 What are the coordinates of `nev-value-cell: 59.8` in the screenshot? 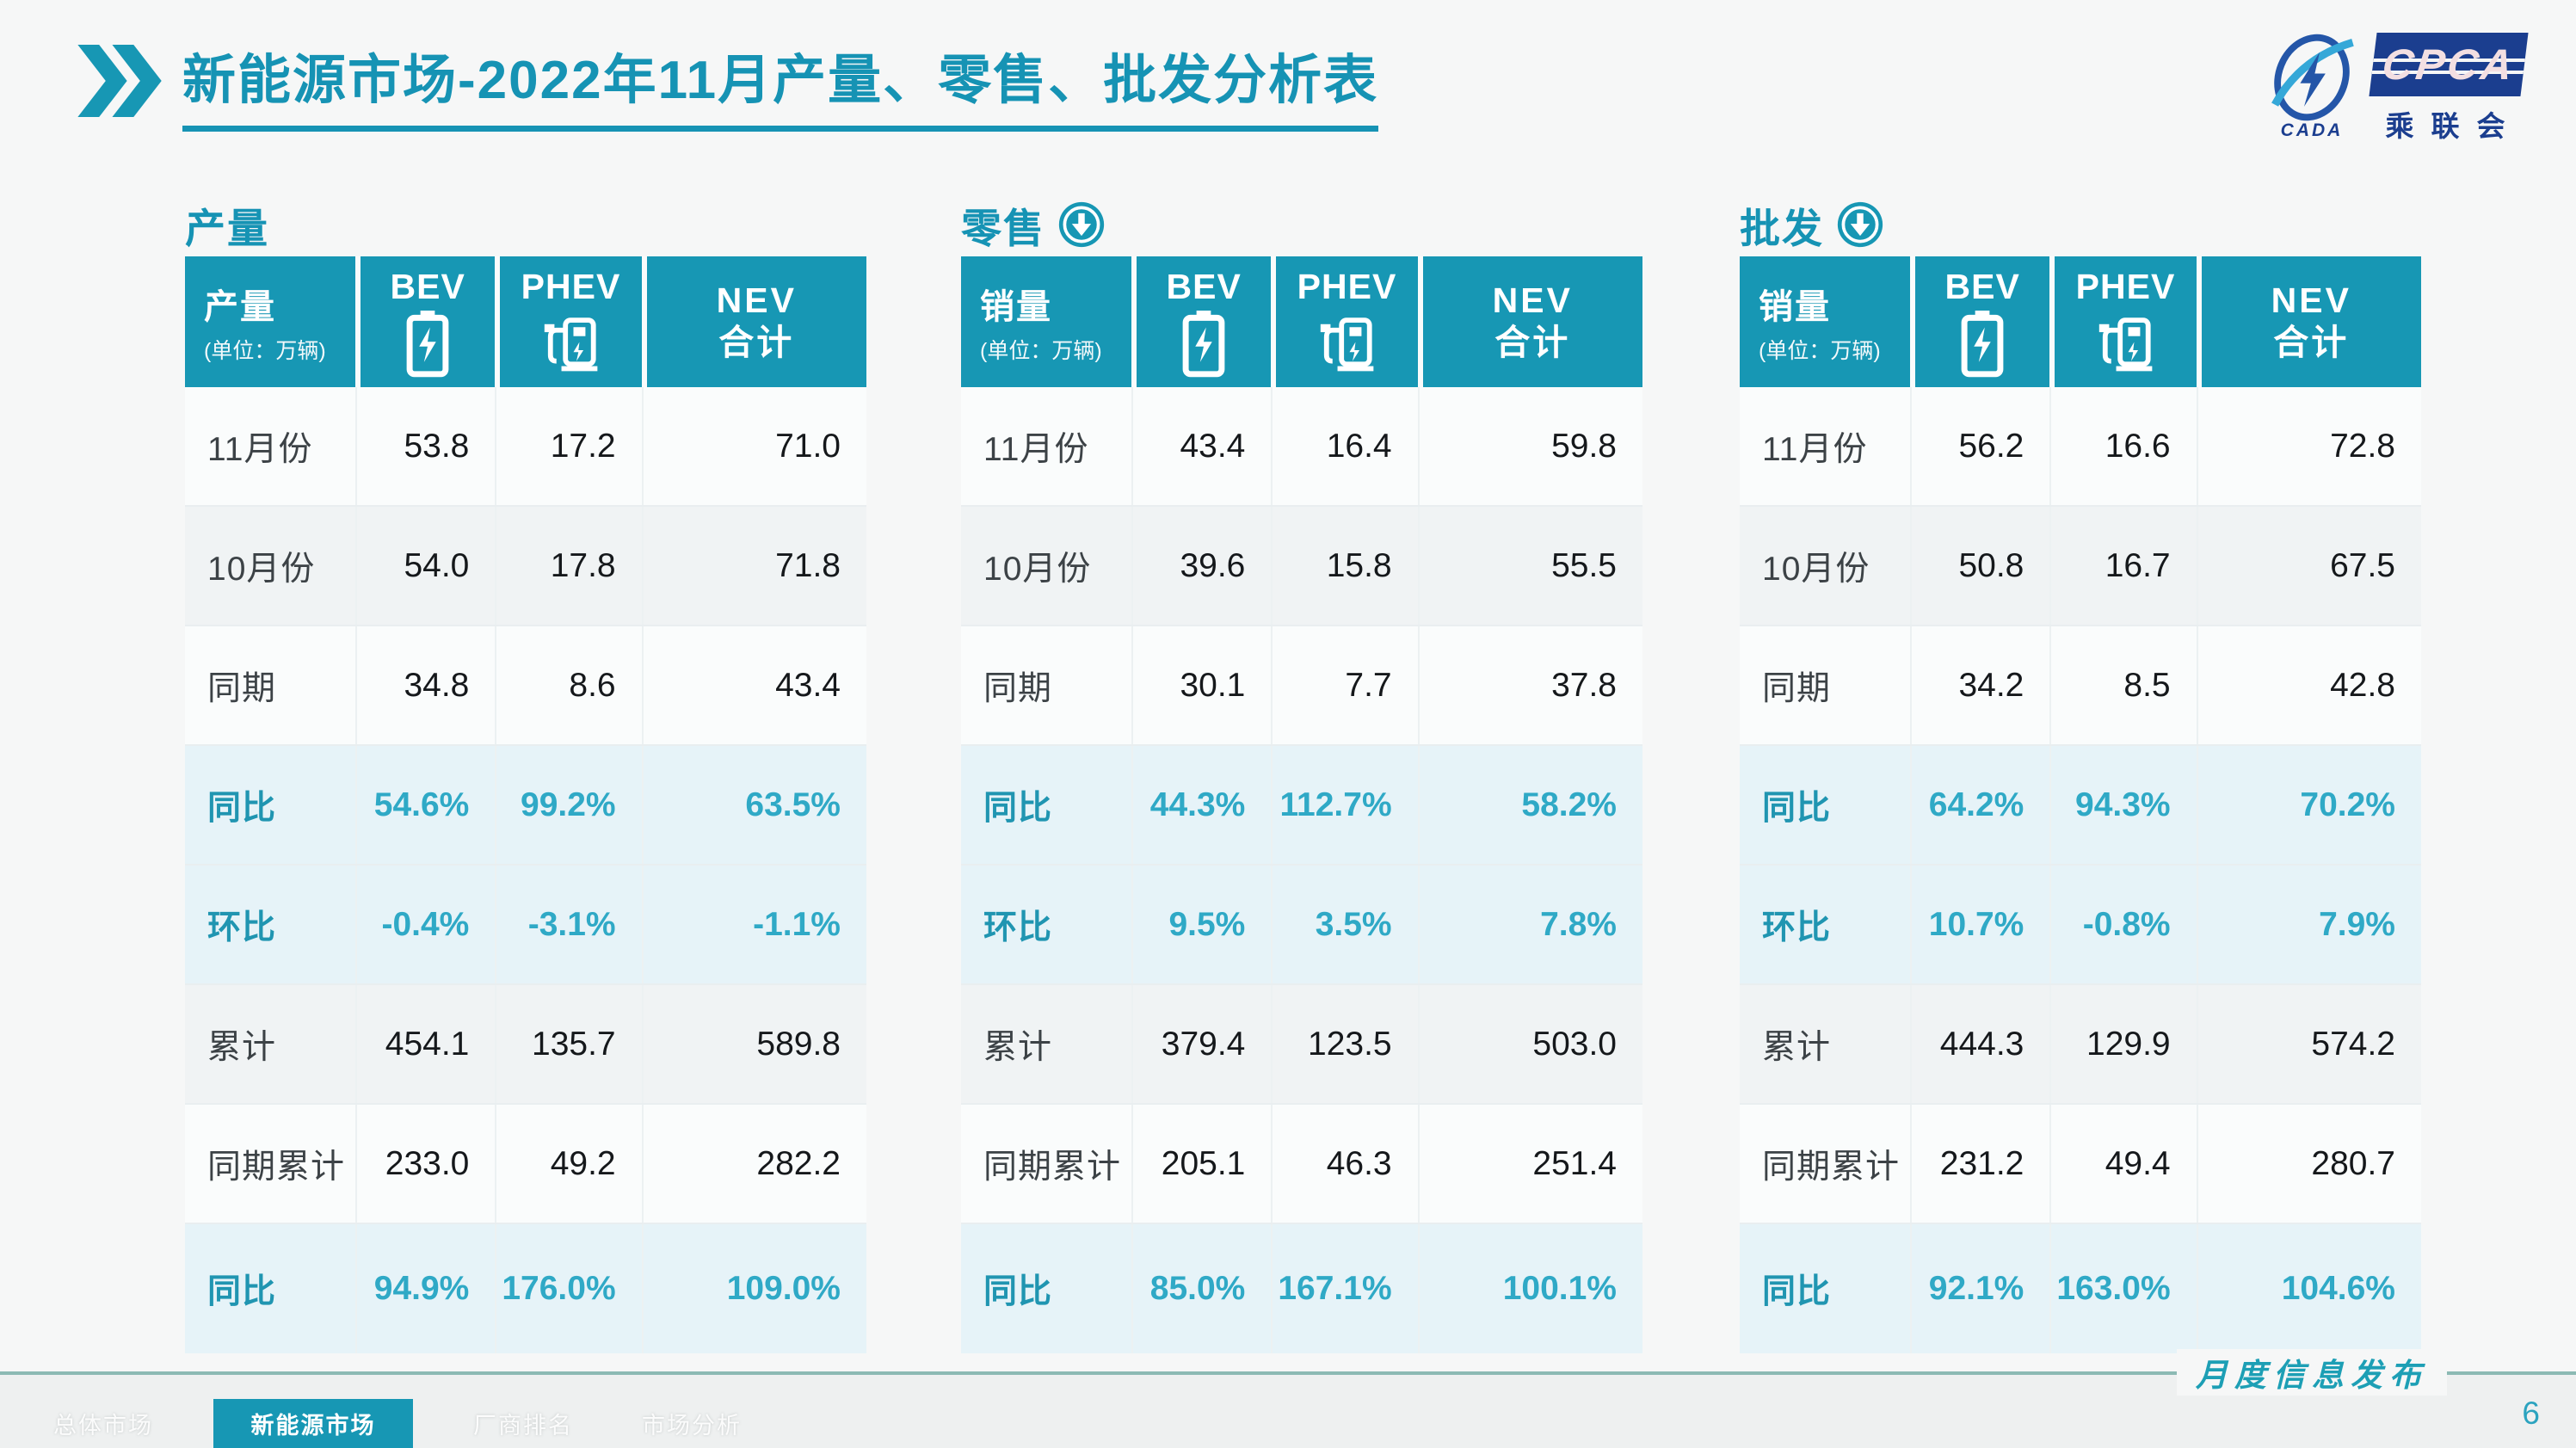 It's located at (1529, 446).